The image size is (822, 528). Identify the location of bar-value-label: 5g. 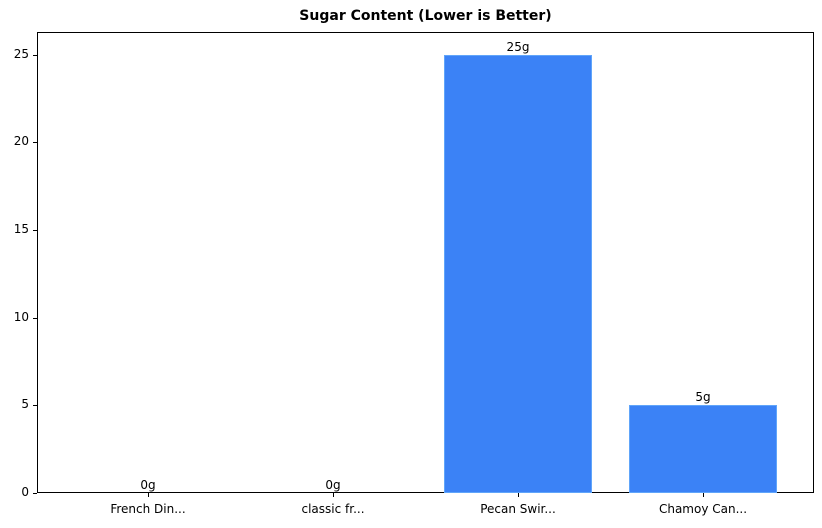
(703, 397).